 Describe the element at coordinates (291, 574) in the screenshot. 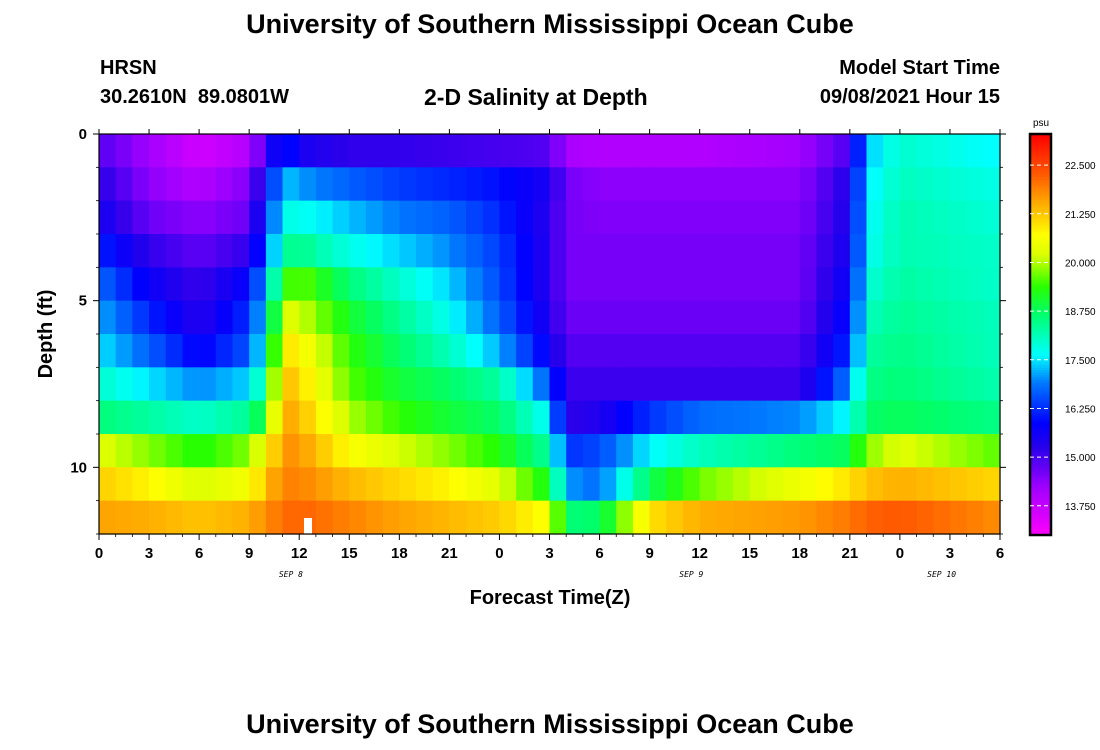

I see `date-label: SEP 8` at that location.